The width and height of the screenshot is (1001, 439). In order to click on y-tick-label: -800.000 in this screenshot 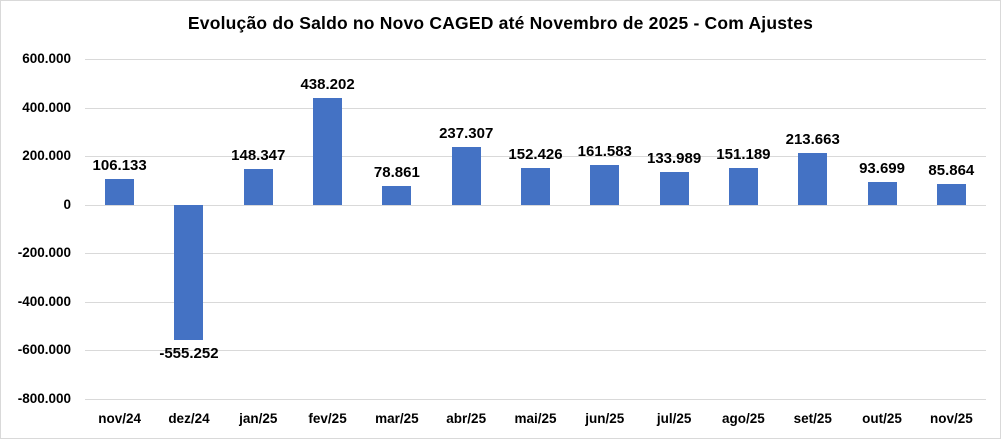, I will do `click(44, 398)`.